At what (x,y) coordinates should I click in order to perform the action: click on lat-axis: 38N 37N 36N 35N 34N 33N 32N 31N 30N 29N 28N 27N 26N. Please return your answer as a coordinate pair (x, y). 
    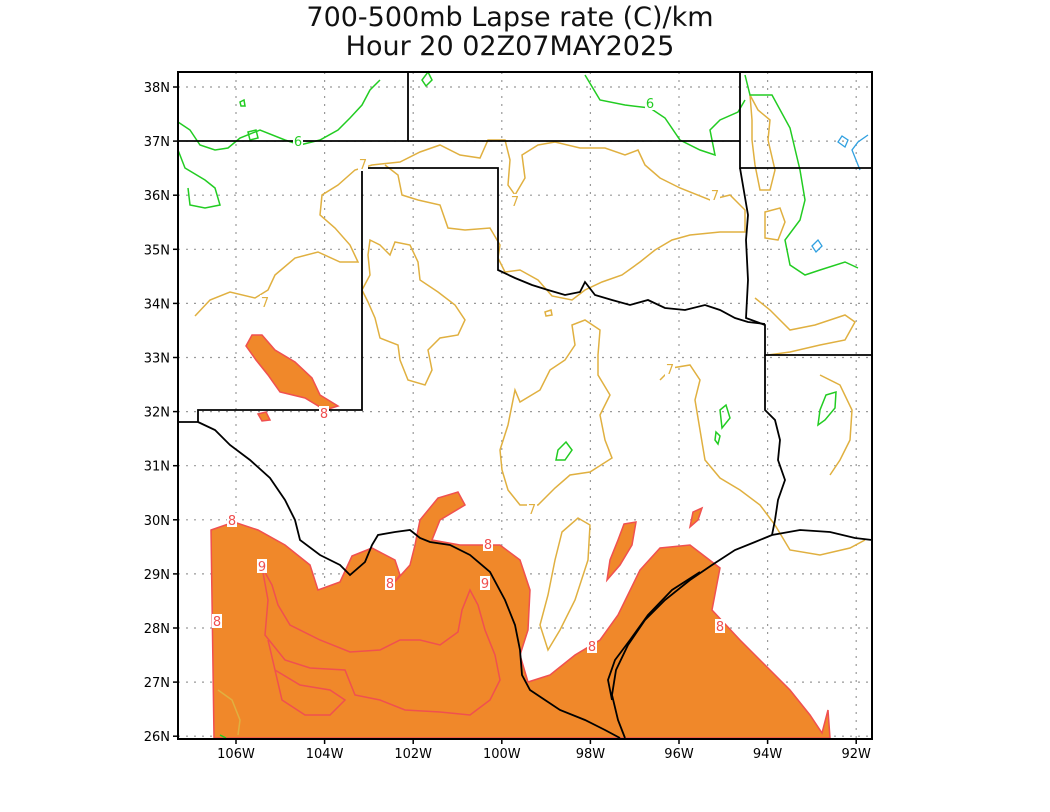
    Looking at the image, I should click on (161, 413).